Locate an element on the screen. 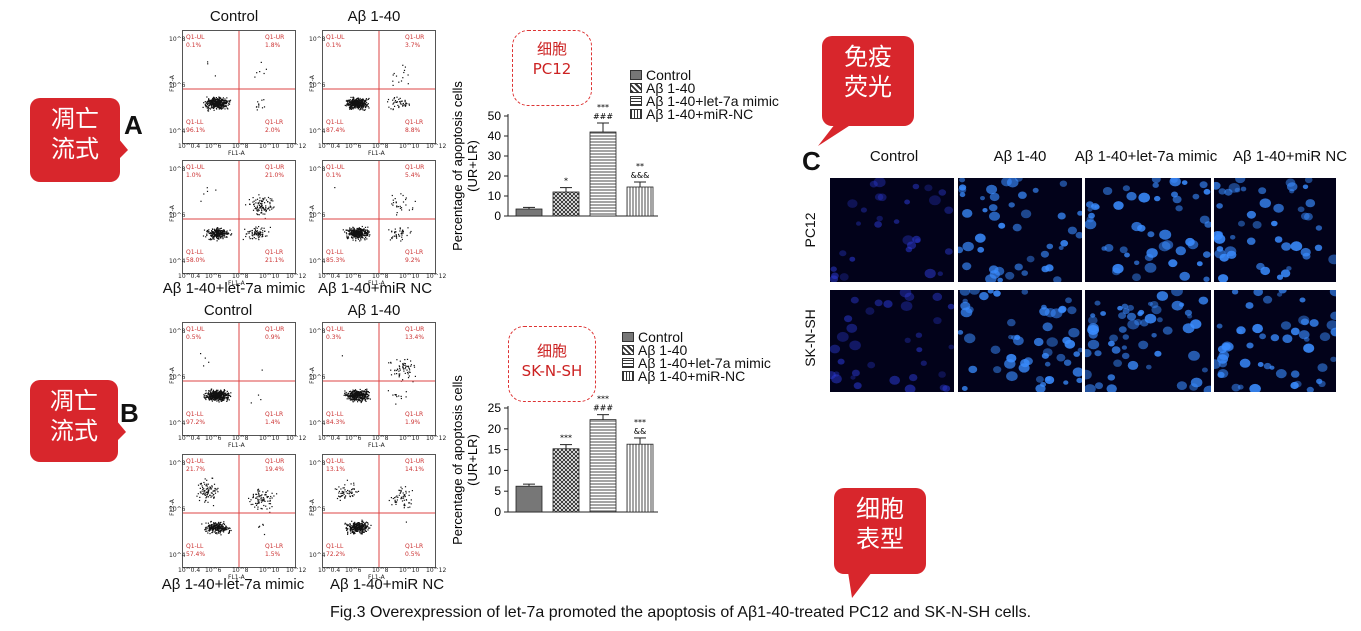 The height and width of the screenshot is (631, 1361). flow-plot-a-1: Q1-UL 0.1% Q1-UR 3.7% Q1-LL 87.4% Q1-LR 8.8% is located at coordinates (379, 87).